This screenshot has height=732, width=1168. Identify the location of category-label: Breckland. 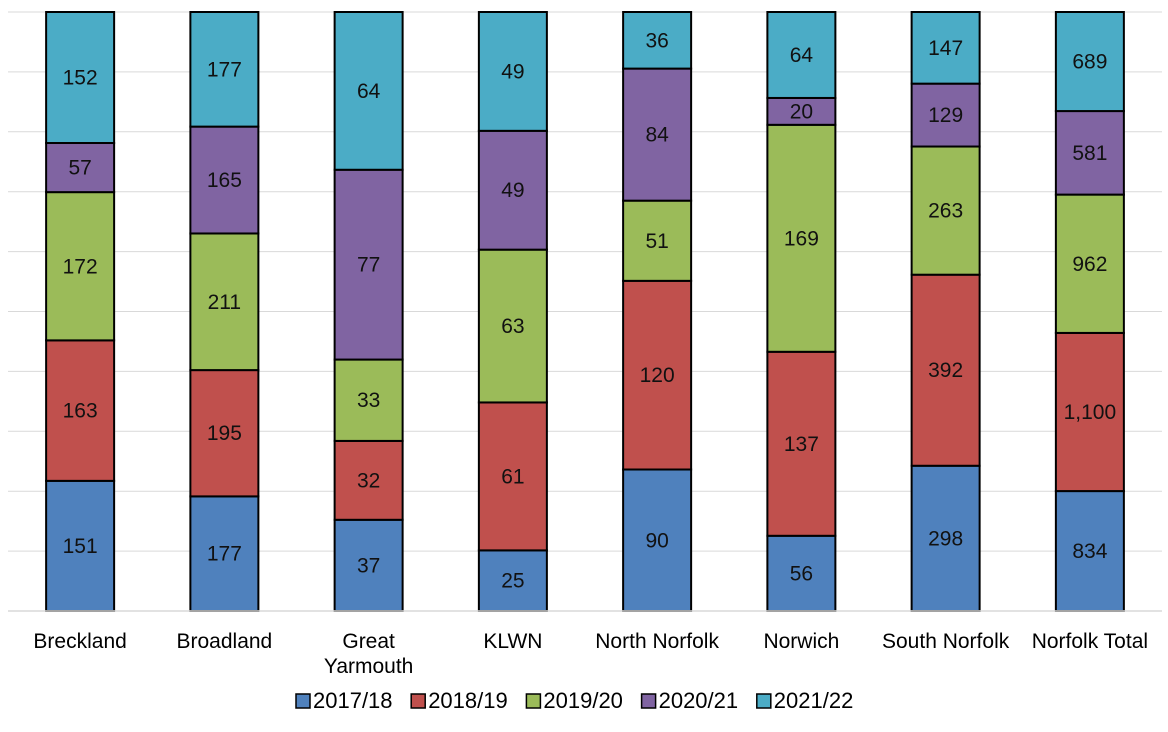
(79, 641).